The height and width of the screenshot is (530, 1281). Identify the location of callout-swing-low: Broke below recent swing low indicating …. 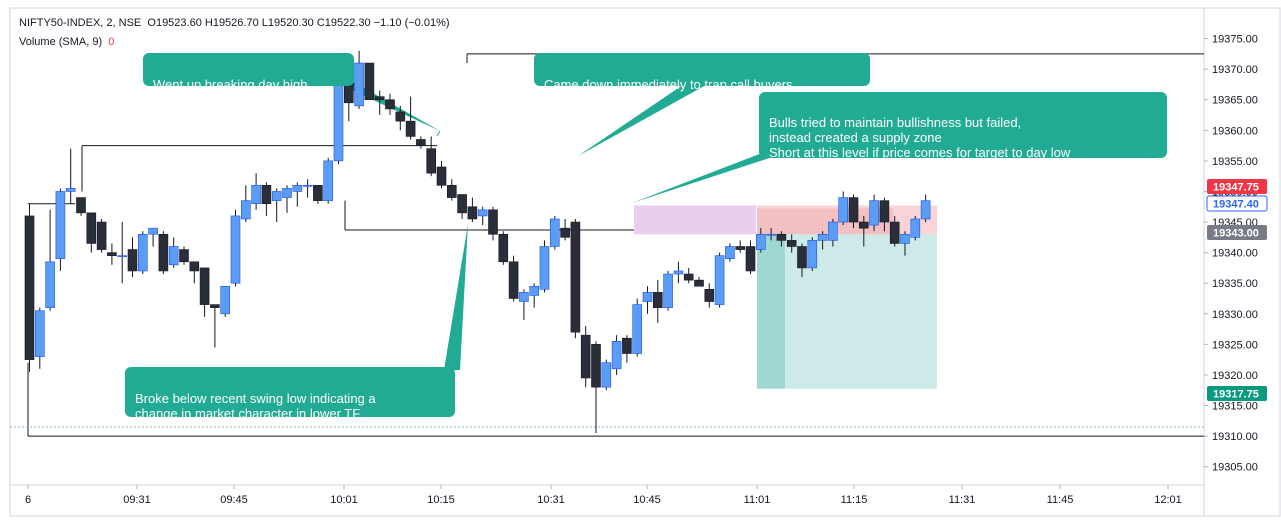
(290, 394).